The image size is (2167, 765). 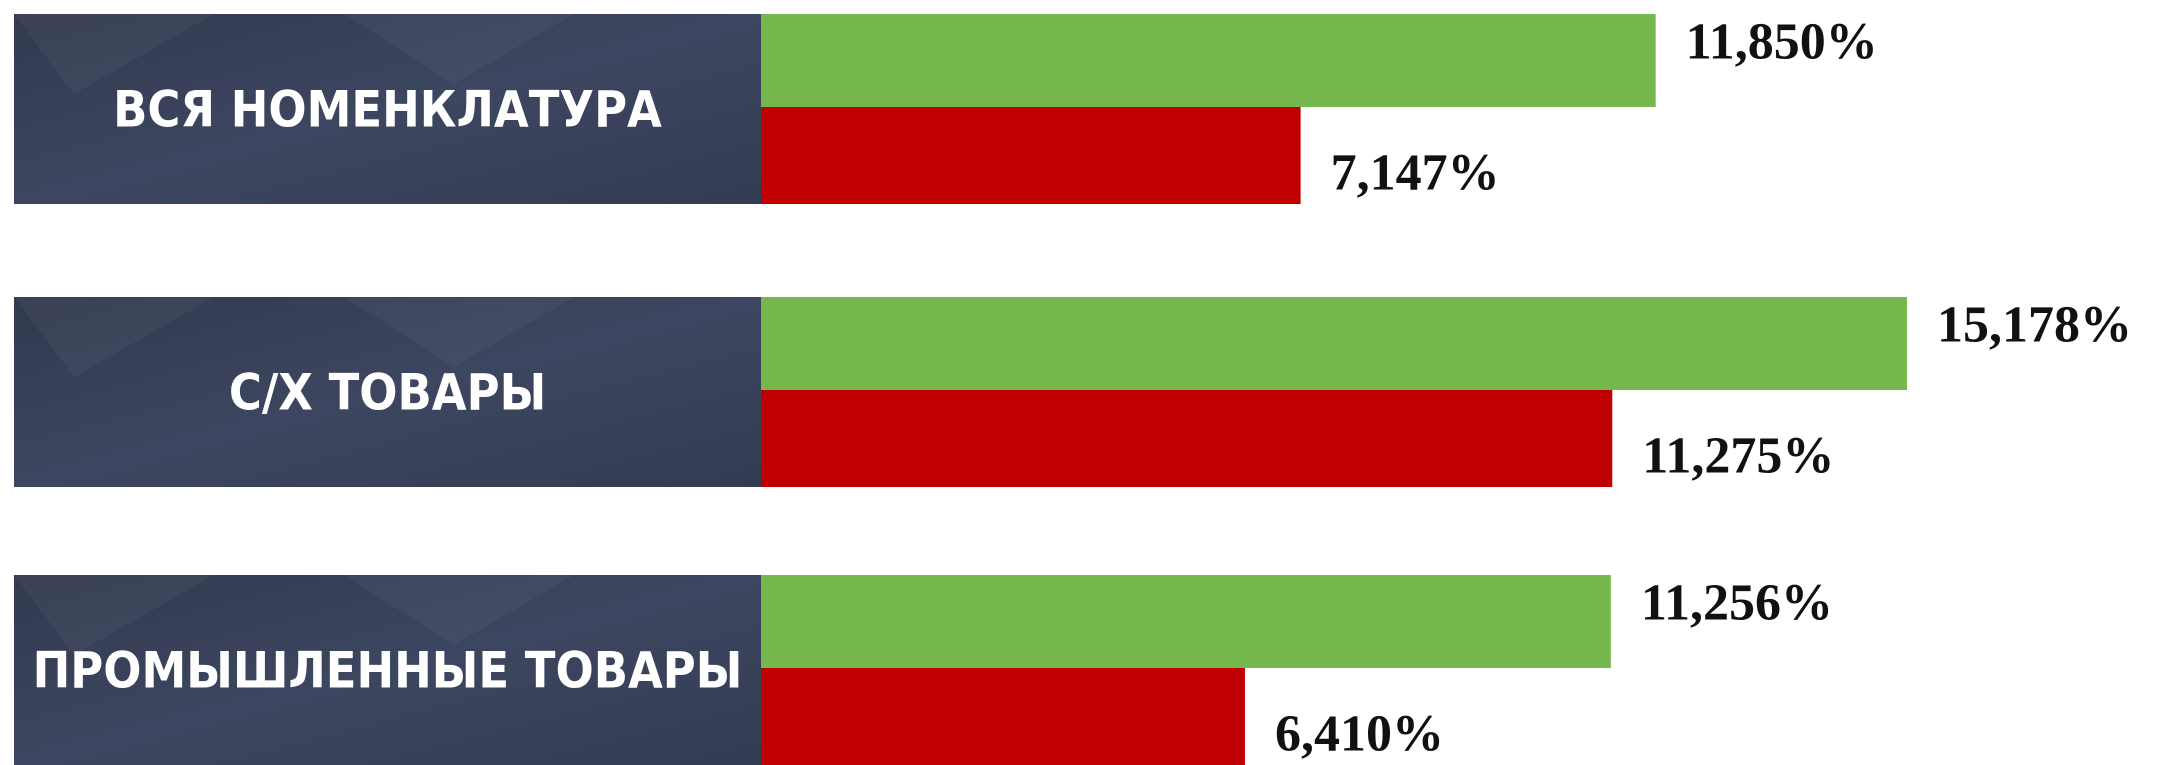 I want to click on category-label: С/Х ТОВАРЫ, so click(x=387, y=393).